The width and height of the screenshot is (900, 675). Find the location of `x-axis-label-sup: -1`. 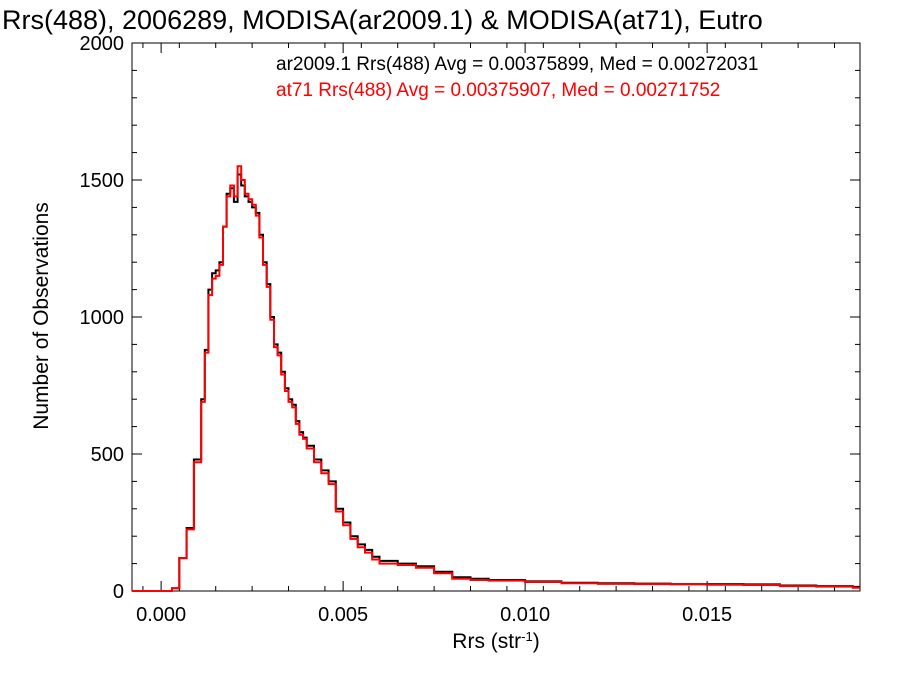

x-axis-label-sup: -1 is located at coordinates (527, 636).